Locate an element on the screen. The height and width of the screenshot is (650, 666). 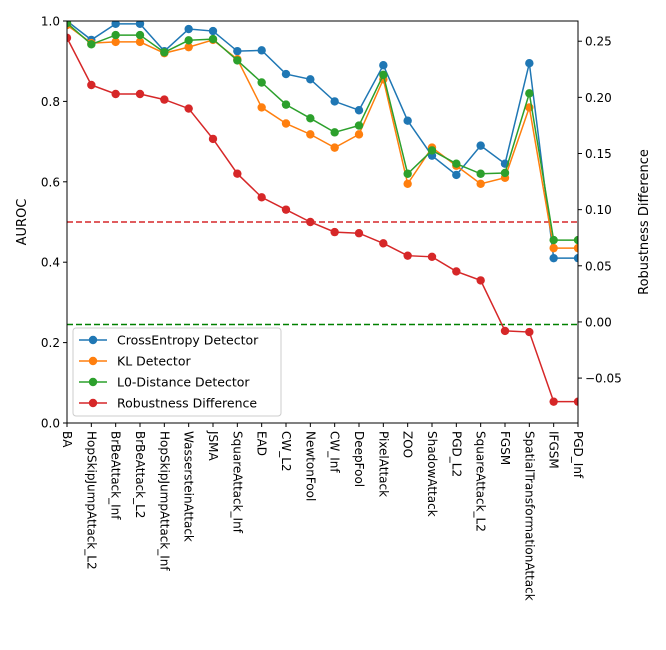
left-tick-label: 0.0 is located at coordinates (50, 424).